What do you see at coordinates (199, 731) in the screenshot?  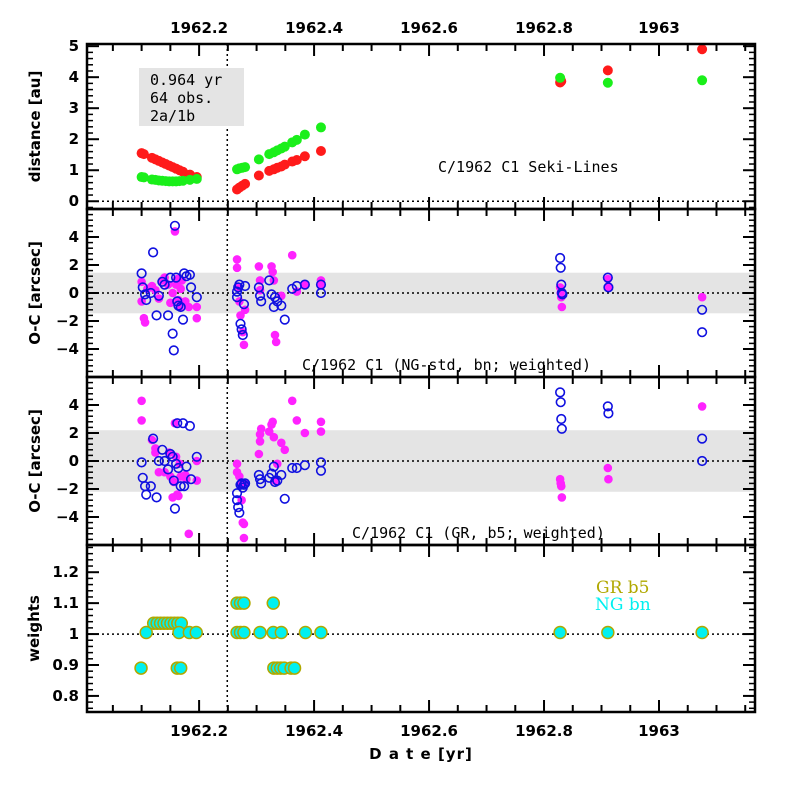 I see `x-tick-label-bottom: 1962.2` at bounding box center [199, 731].